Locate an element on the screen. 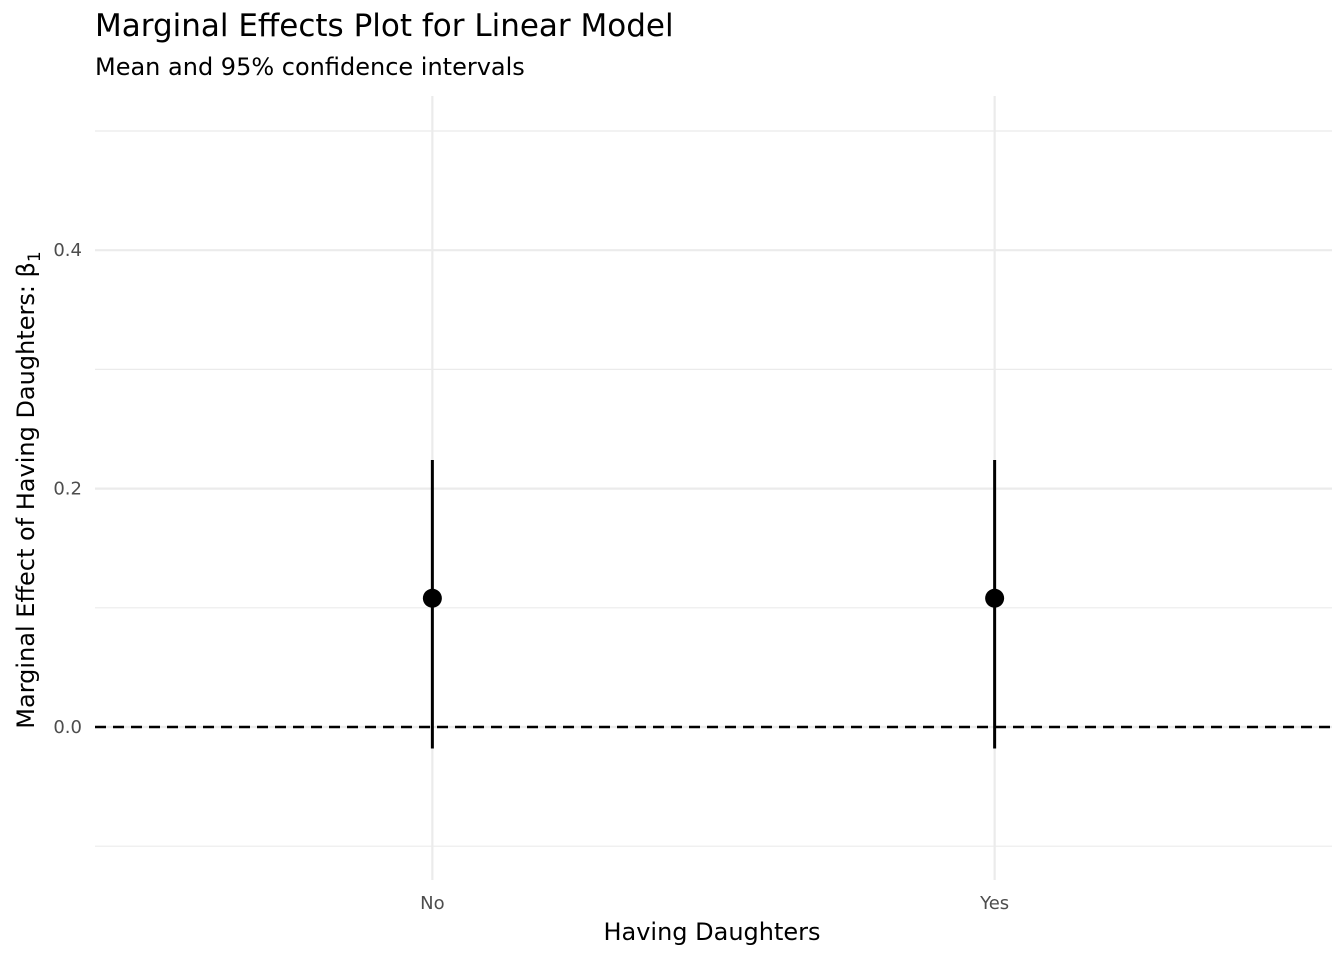 The height and width of the screenshot is (960, 1344). chart-title: Marginal Effects Plot for Linear Model is located at coordinates (384, 26).